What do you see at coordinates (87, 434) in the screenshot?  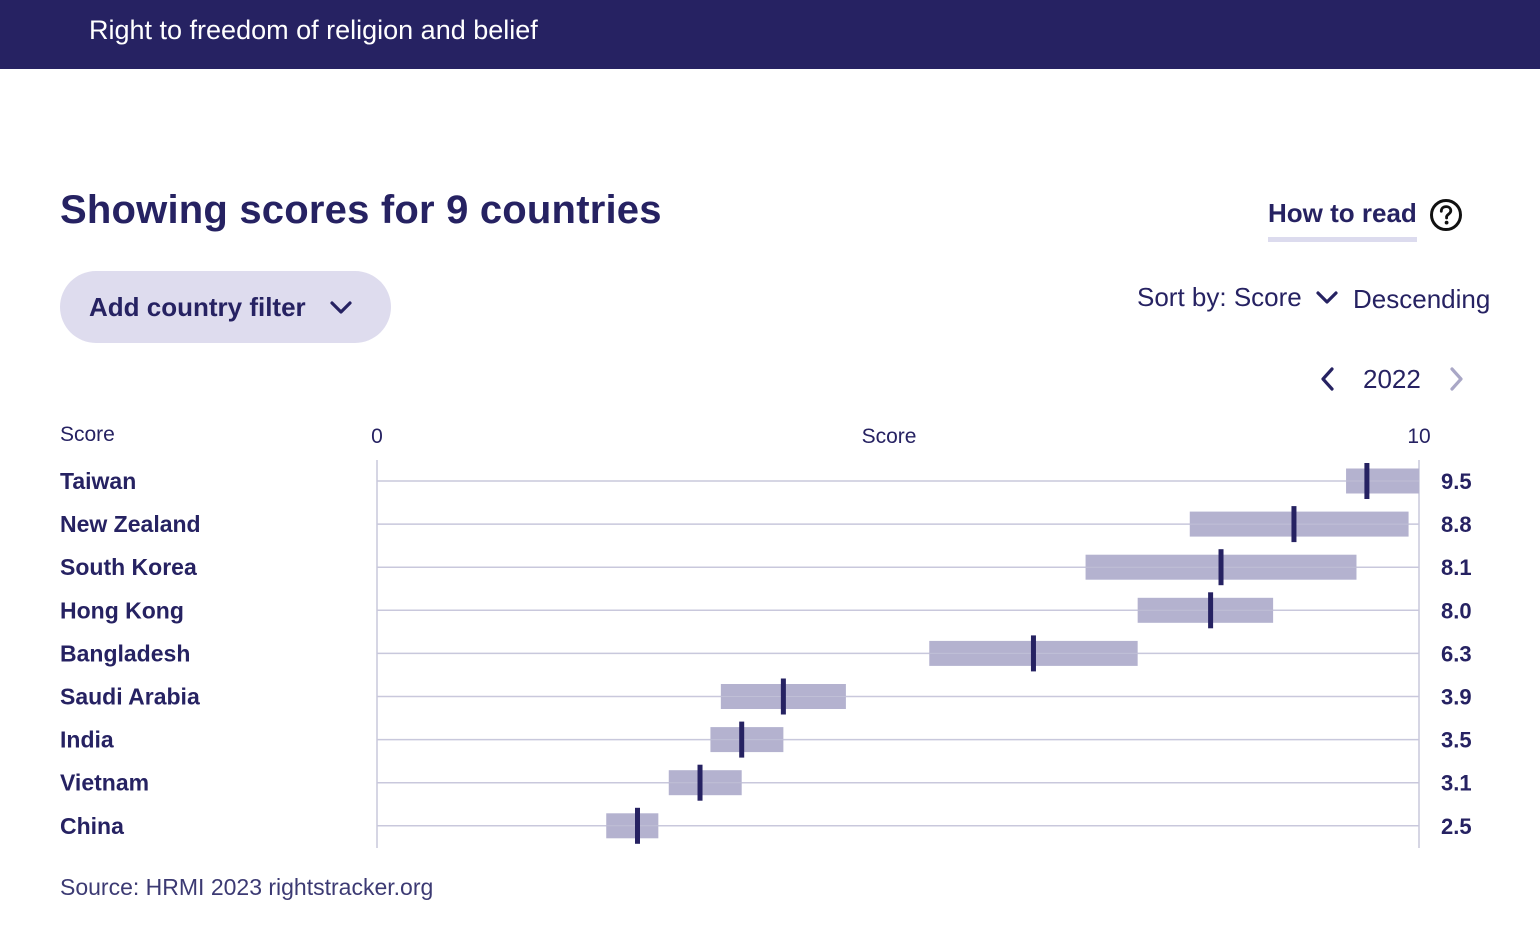 I see `row-header-label: Score` at bounding box center [87, 434].